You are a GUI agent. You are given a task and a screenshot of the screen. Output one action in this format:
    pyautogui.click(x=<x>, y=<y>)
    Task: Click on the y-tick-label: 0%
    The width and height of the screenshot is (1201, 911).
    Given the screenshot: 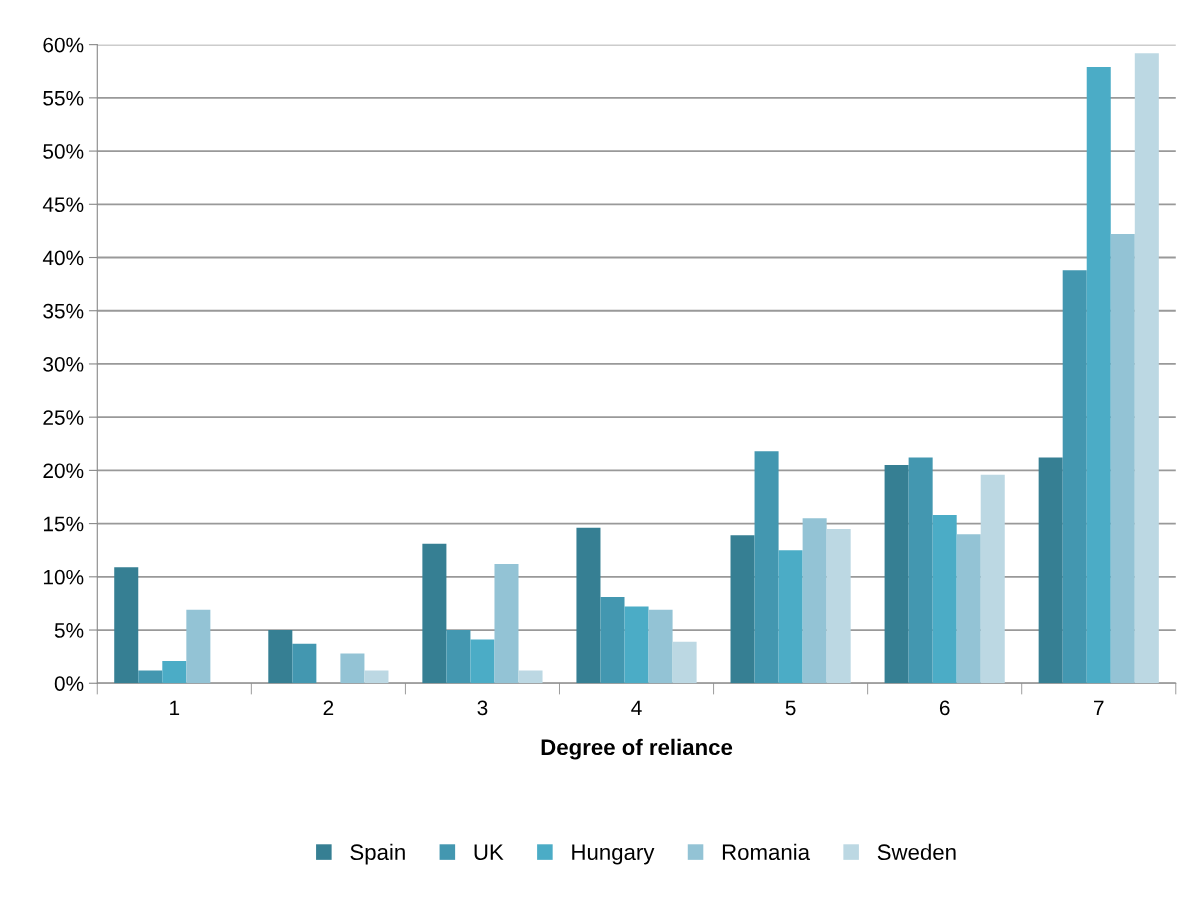 What is the action you would take?
    pyautogui.click(x=69, y=683)
    